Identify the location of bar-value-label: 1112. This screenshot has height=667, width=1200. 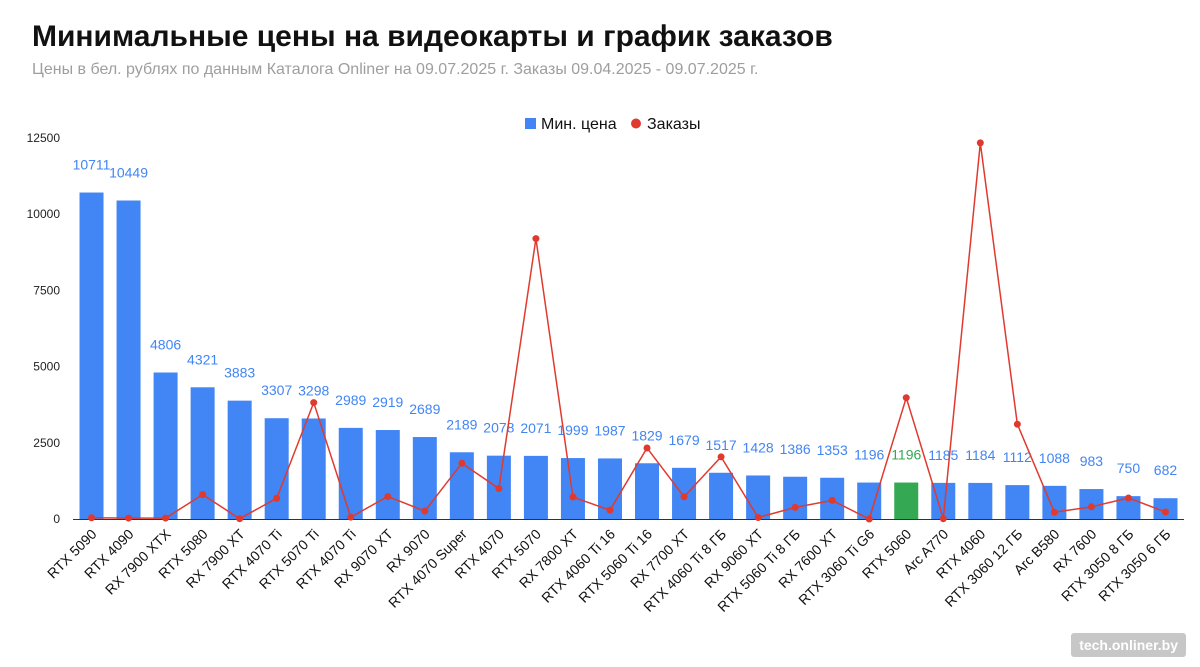
(1017, 457).